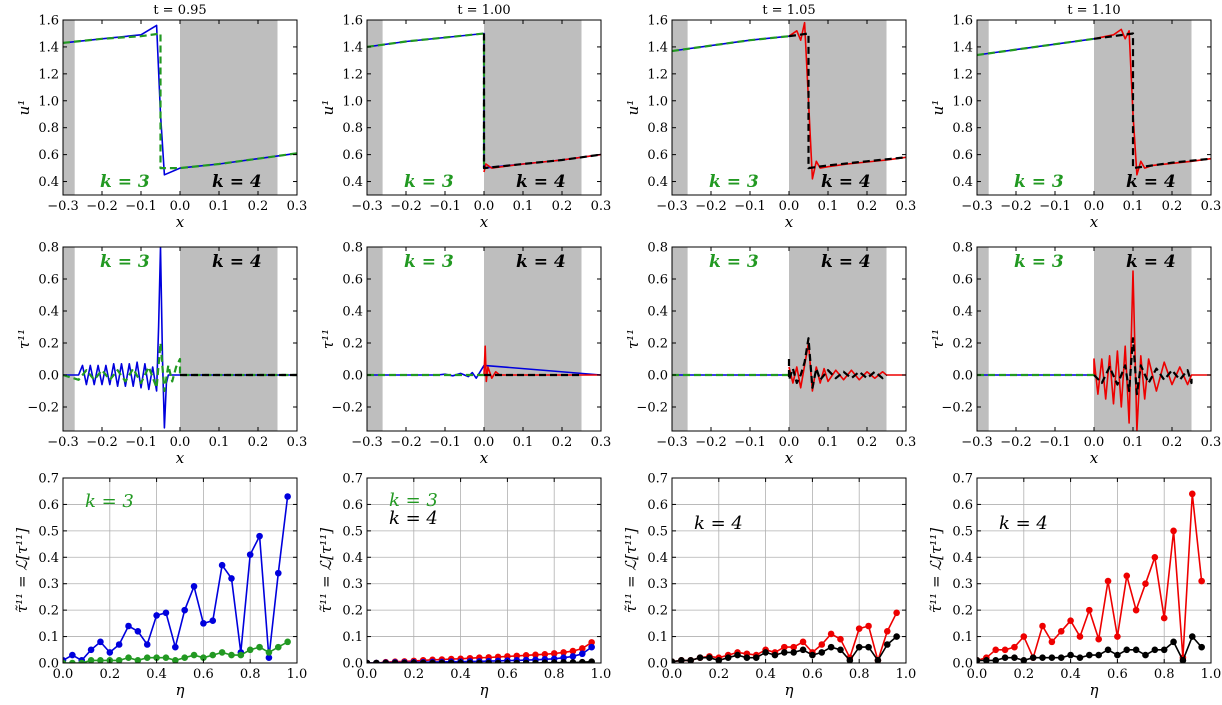 This screenshot has height=705, width=1222. Describe the element at coordinates (731, 44) in the screenshot. I see `green-series-line` at that location.